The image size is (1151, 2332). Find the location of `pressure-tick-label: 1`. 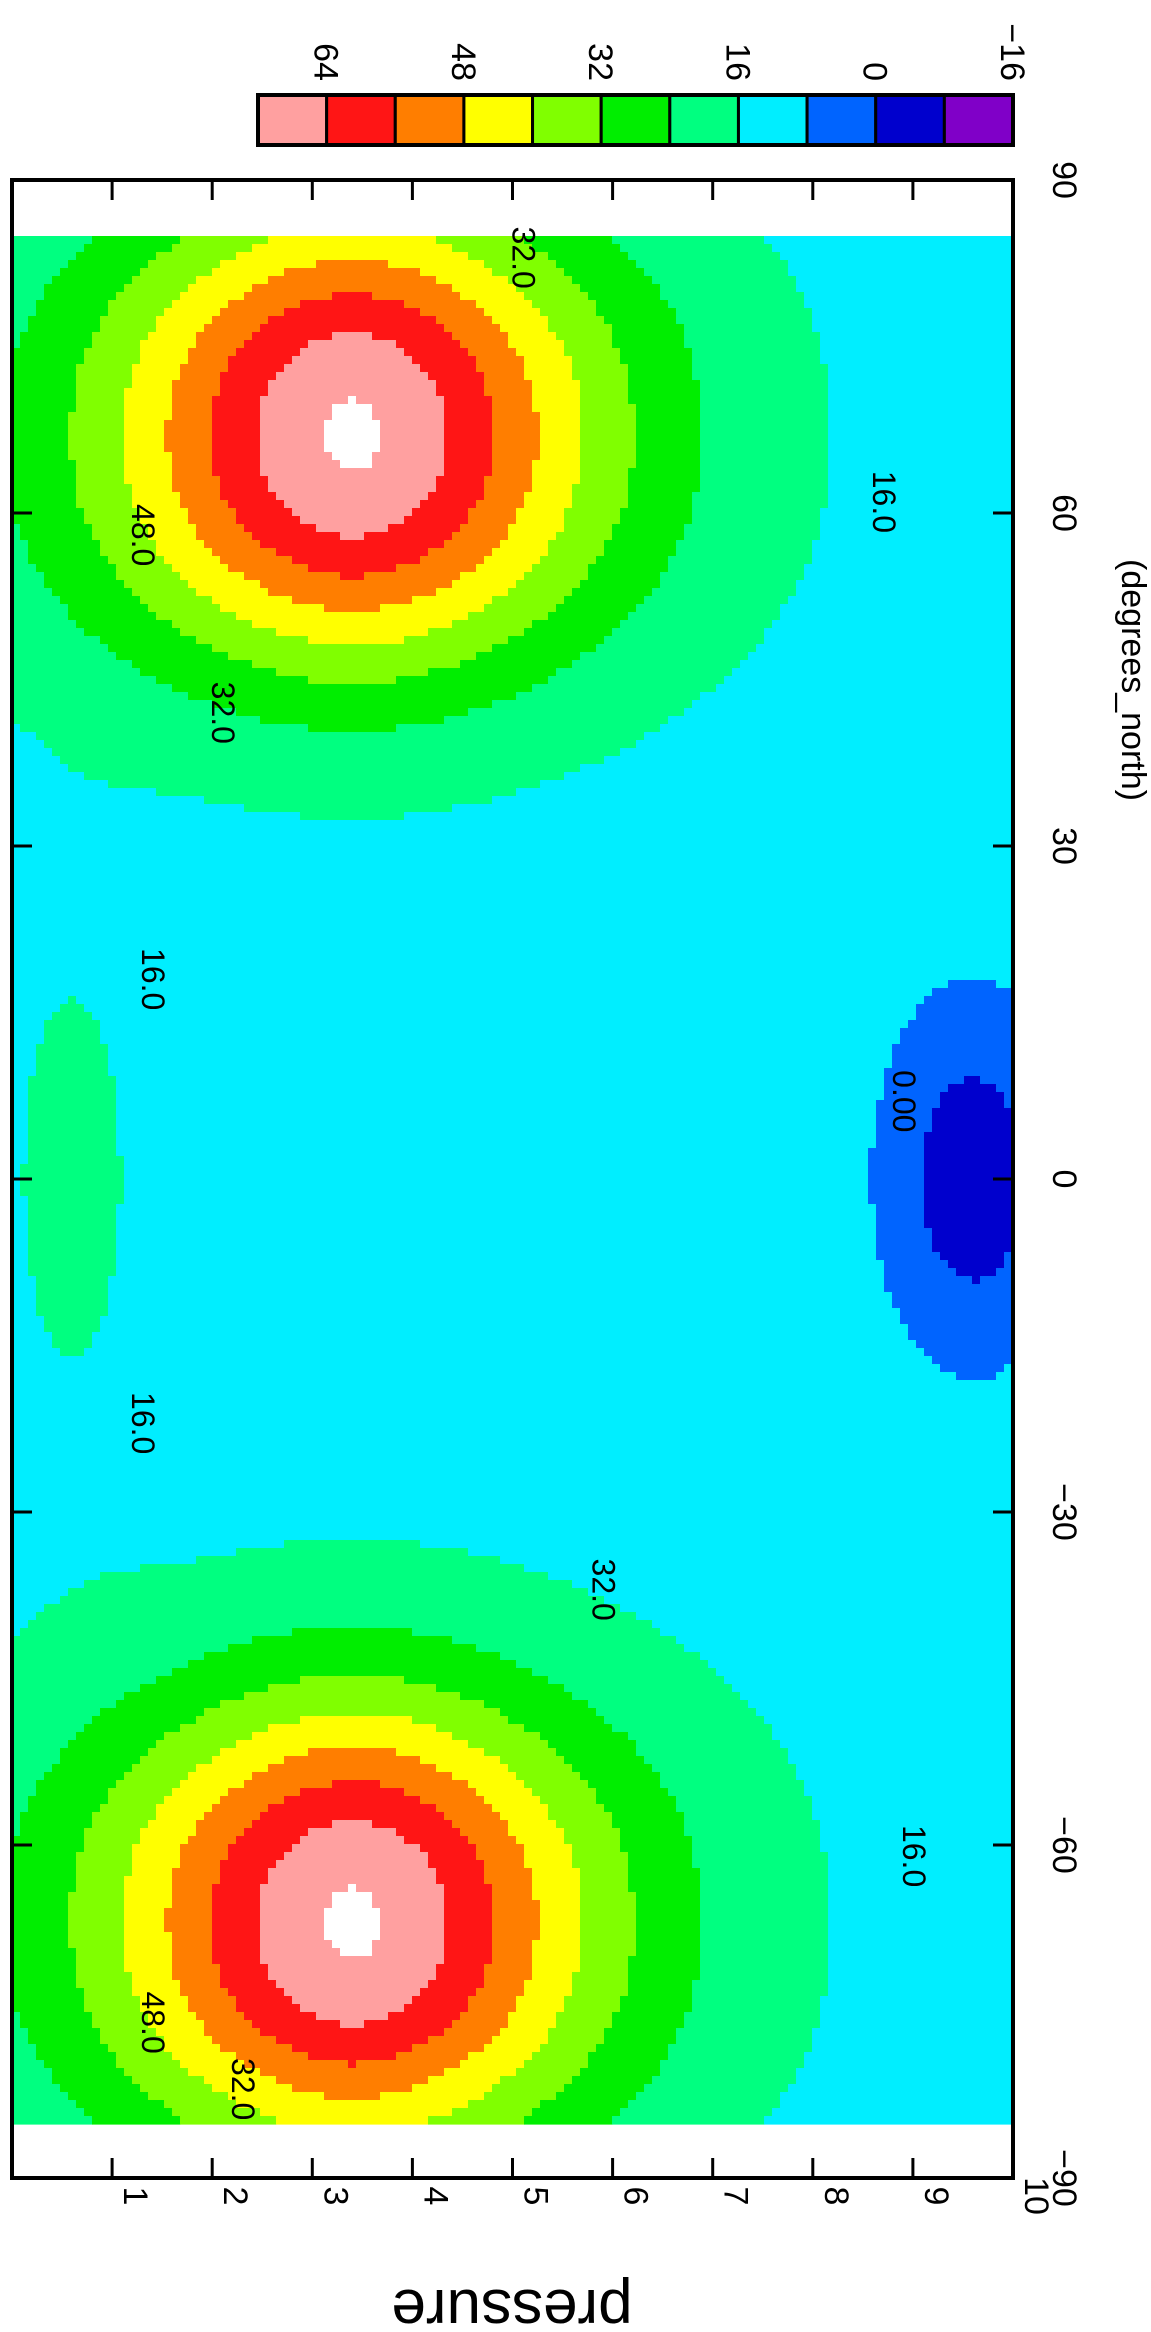

pressure-tick-label: 1 is located at coordinates (135, 2196).